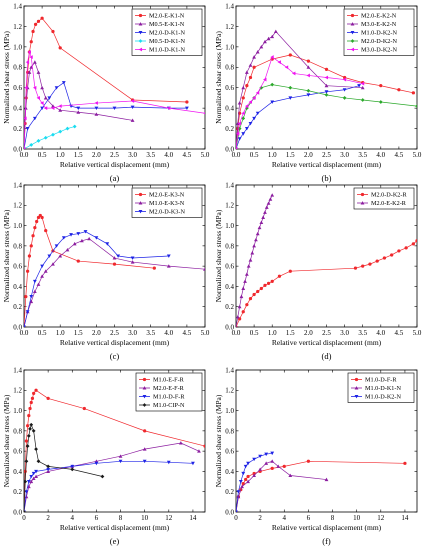 The width and height of the screenshot is (422, 550). I want to click on series-M1.0-D-K2-N, so click(298, 116).